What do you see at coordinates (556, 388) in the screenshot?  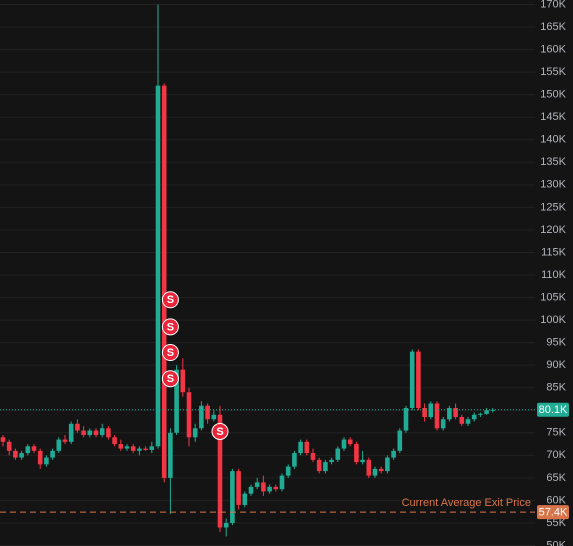 I see `y-tick-label: 85K` at bounding box center [556, 388].